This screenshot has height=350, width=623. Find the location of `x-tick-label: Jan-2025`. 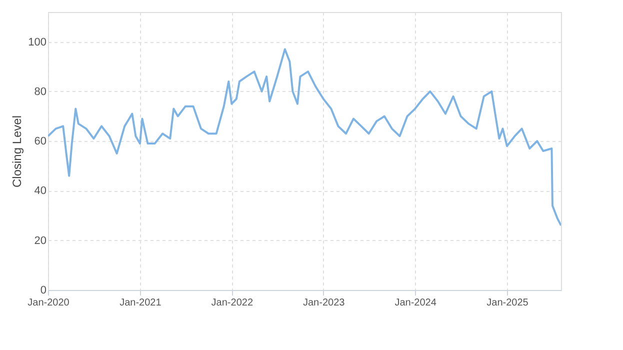

x-tick-label: Jan-2025 is located at coordinates (507, 303).